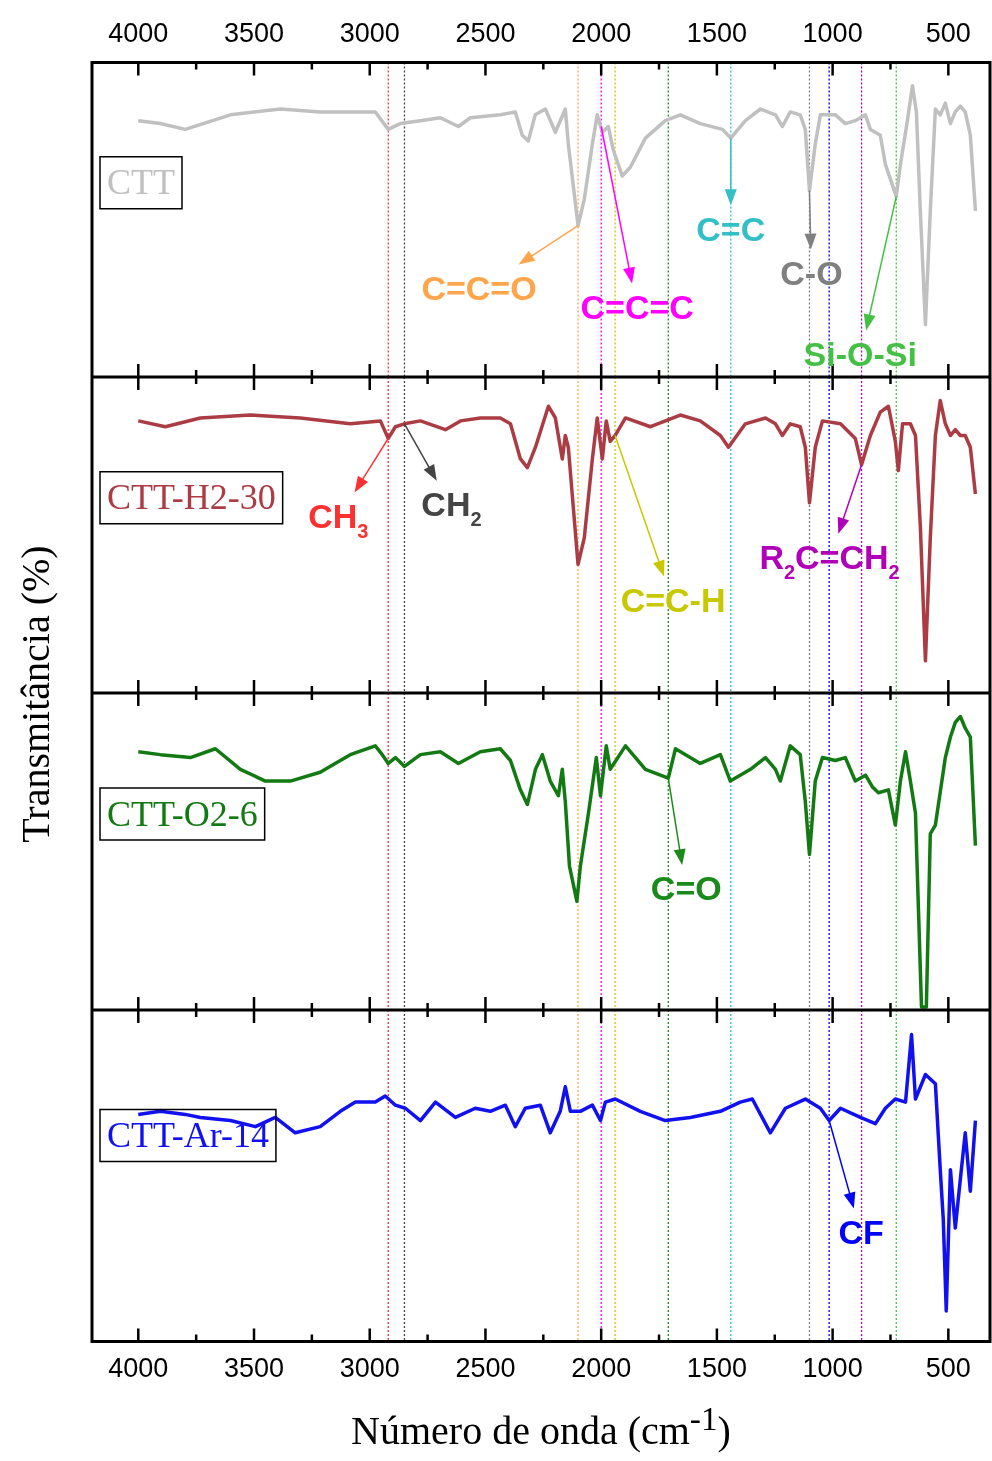  What do you see at coordinates (860, 353) in the screenshot?
I see `annotation: Si-O-Si` at bounding box center [860, 353].